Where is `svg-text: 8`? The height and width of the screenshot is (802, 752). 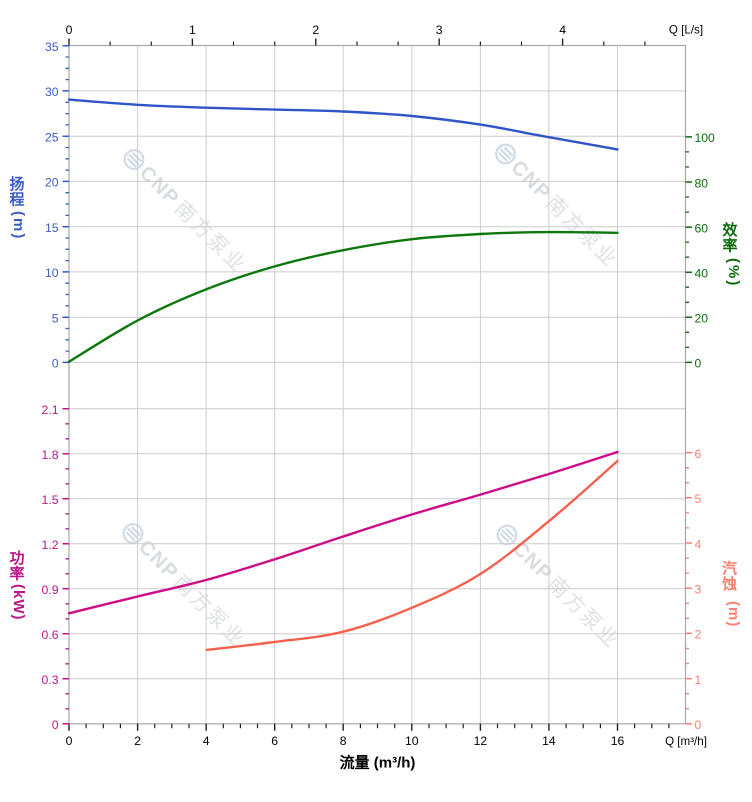
svg-text: 8 is located at coordinates (343, 741).